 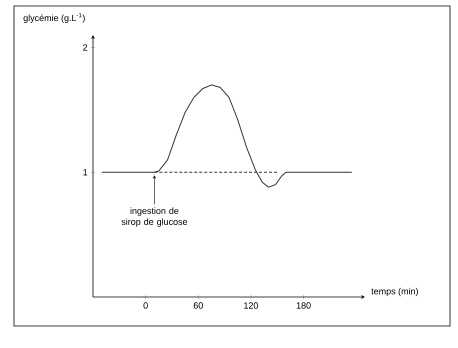 I want to click on x-axis-title: temps (min), so click(x=394, y=292).